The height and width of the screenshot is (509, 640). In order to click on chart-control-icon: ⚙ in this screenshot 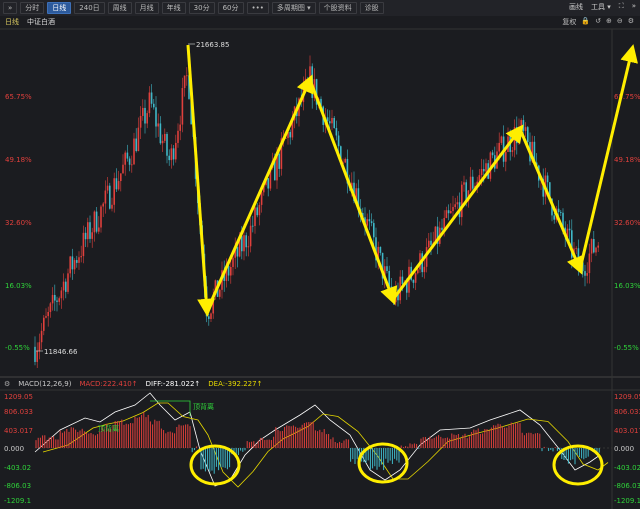, I will do `click(630, 21)`.